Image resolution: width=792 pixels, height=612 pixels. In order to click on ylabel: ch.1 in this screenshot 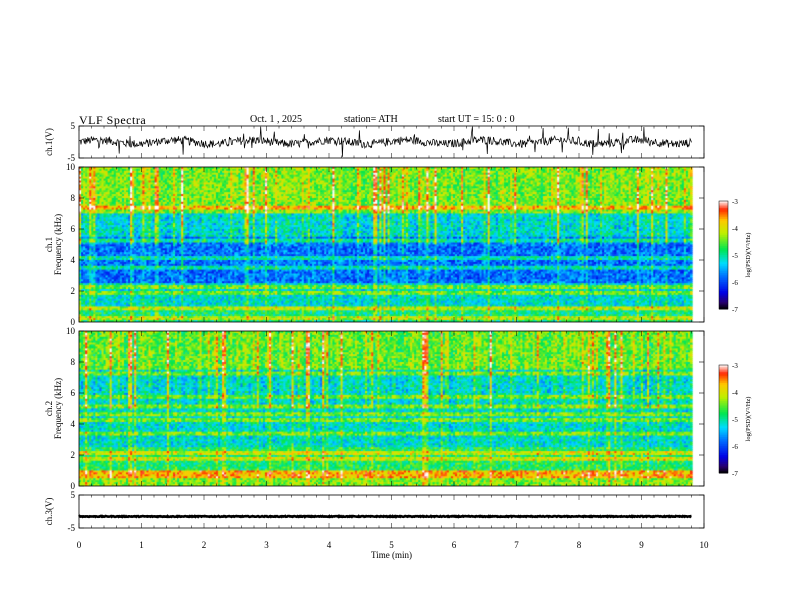, I will do `click(49, 244)`.